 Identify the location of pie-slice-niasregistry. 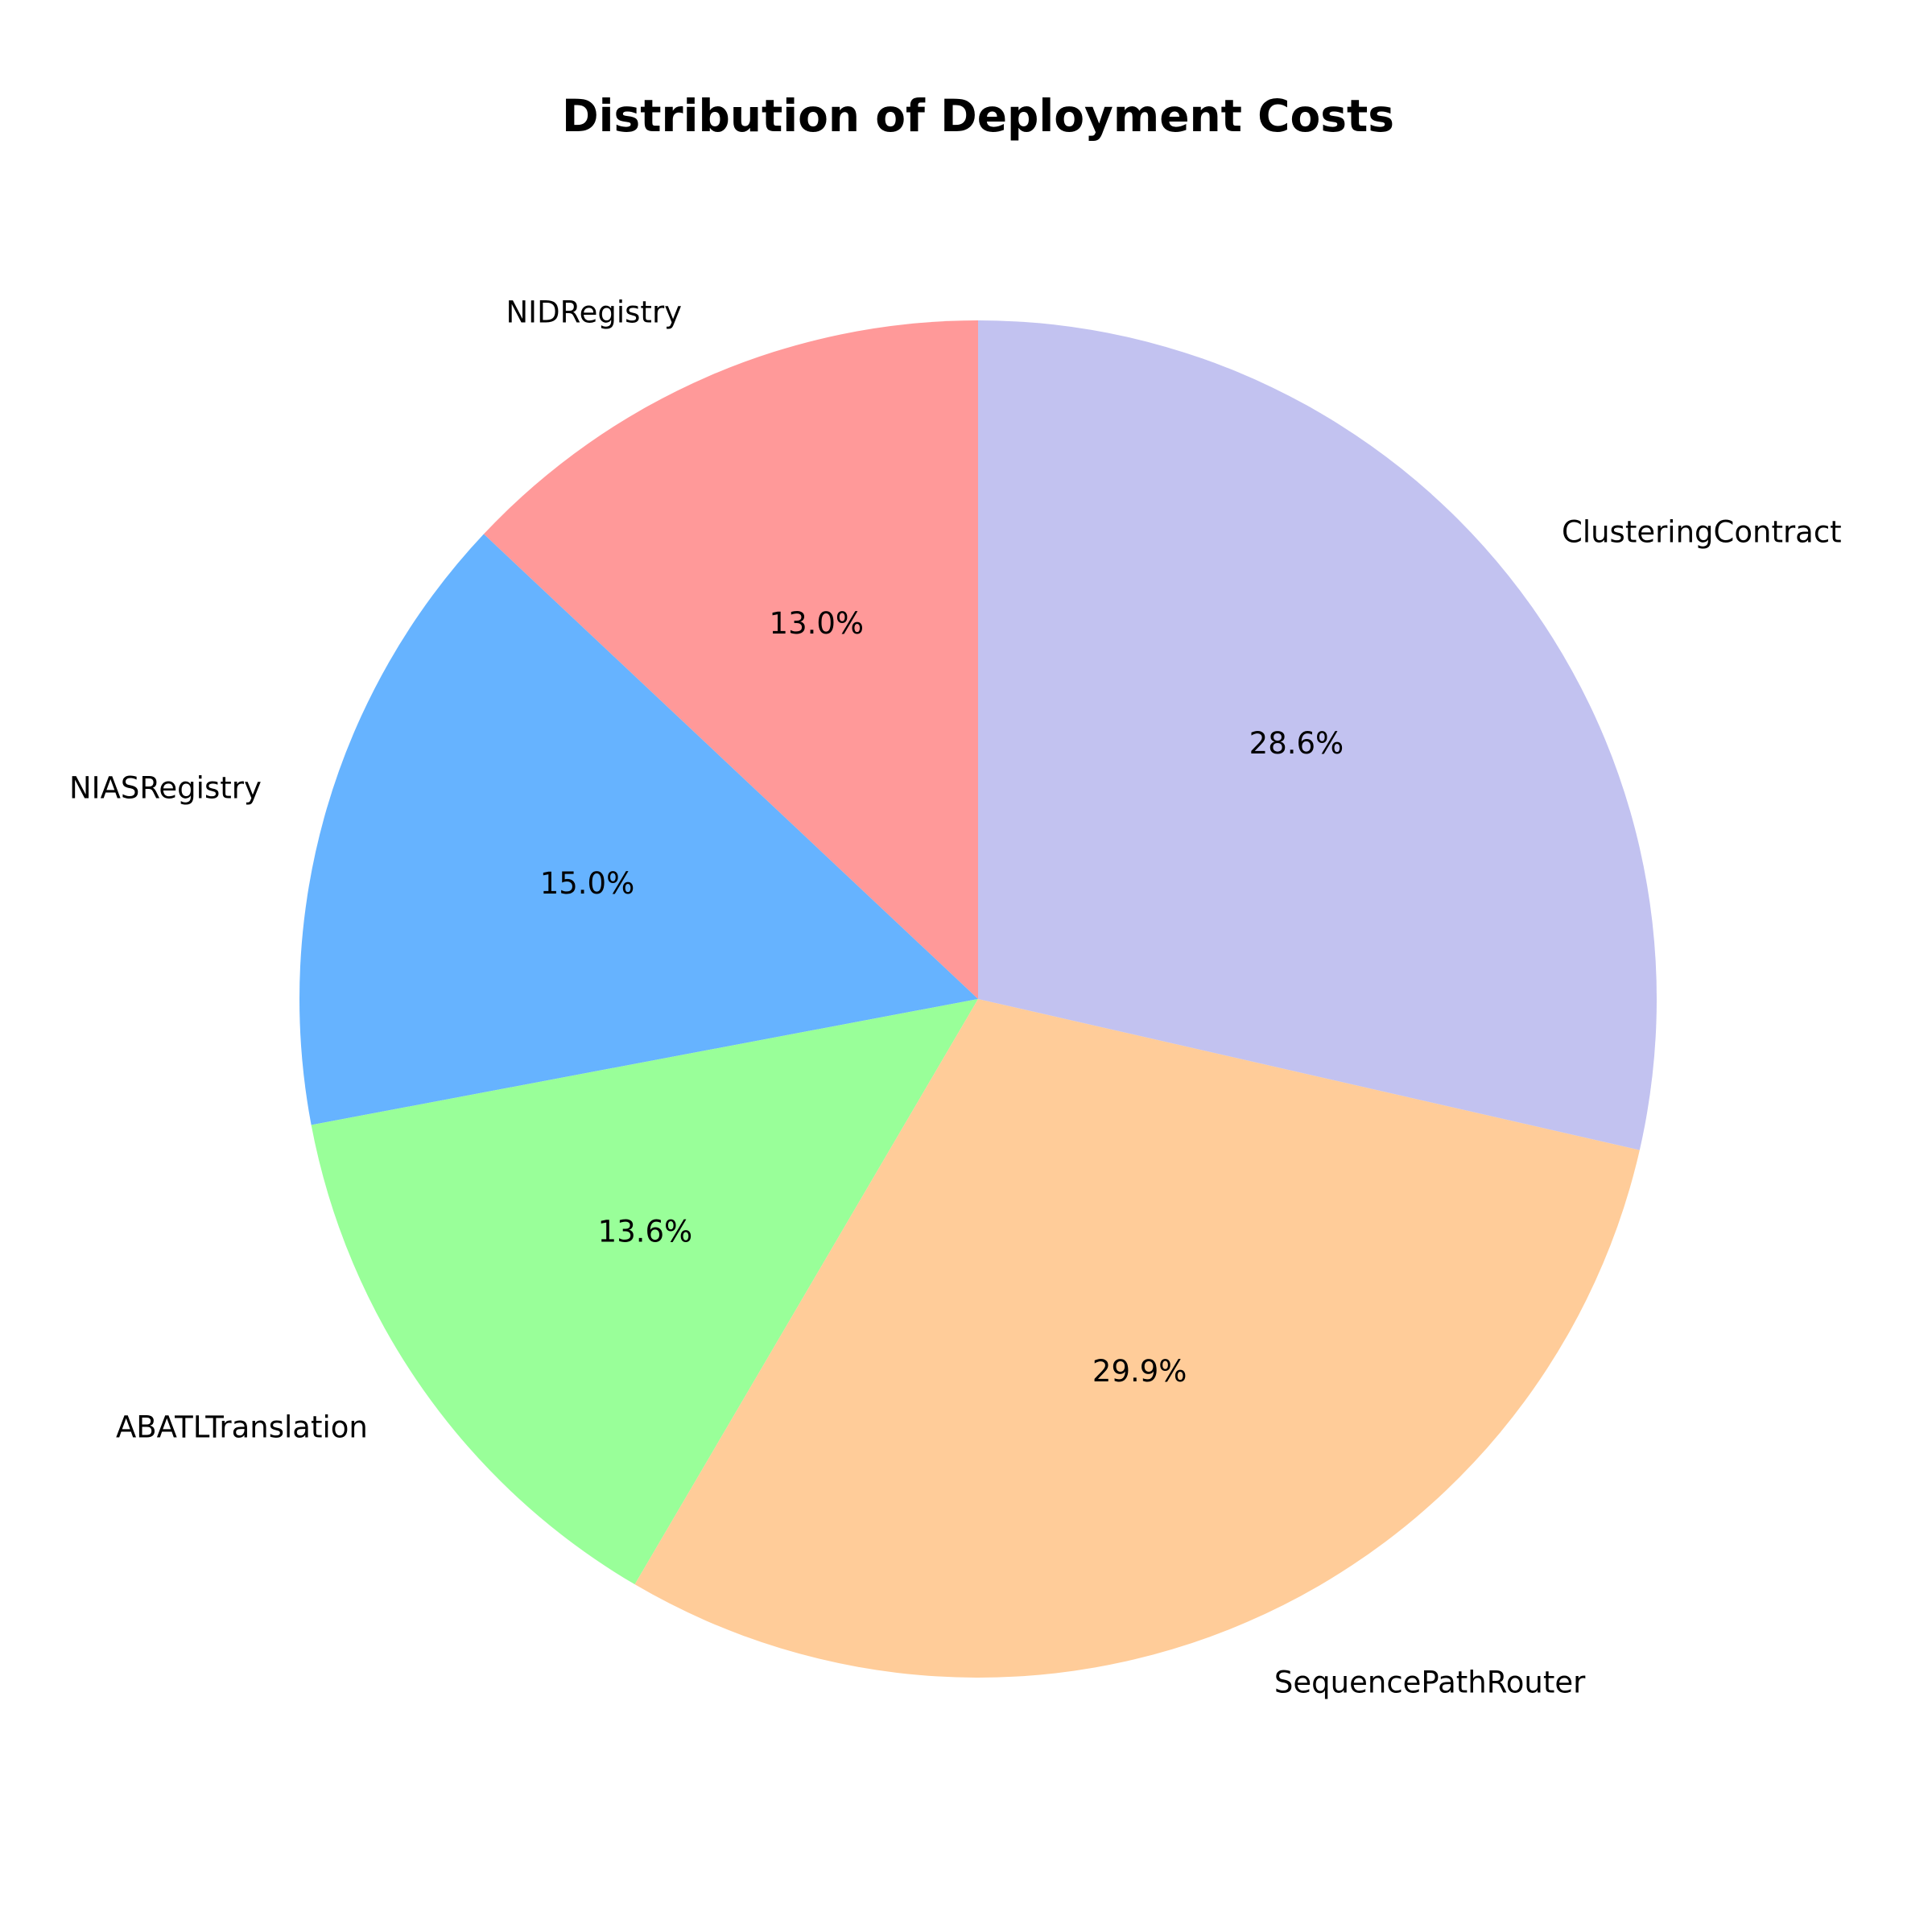
(639, 829).